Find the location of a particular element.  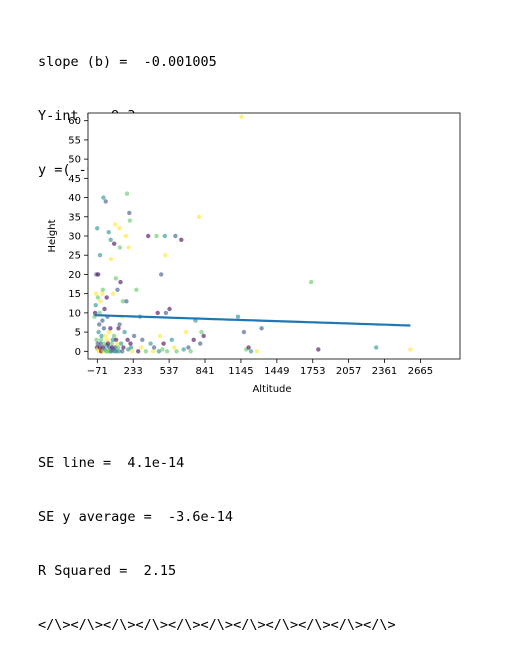

x-tick-label: 233 is located at coordinates (133, 371).